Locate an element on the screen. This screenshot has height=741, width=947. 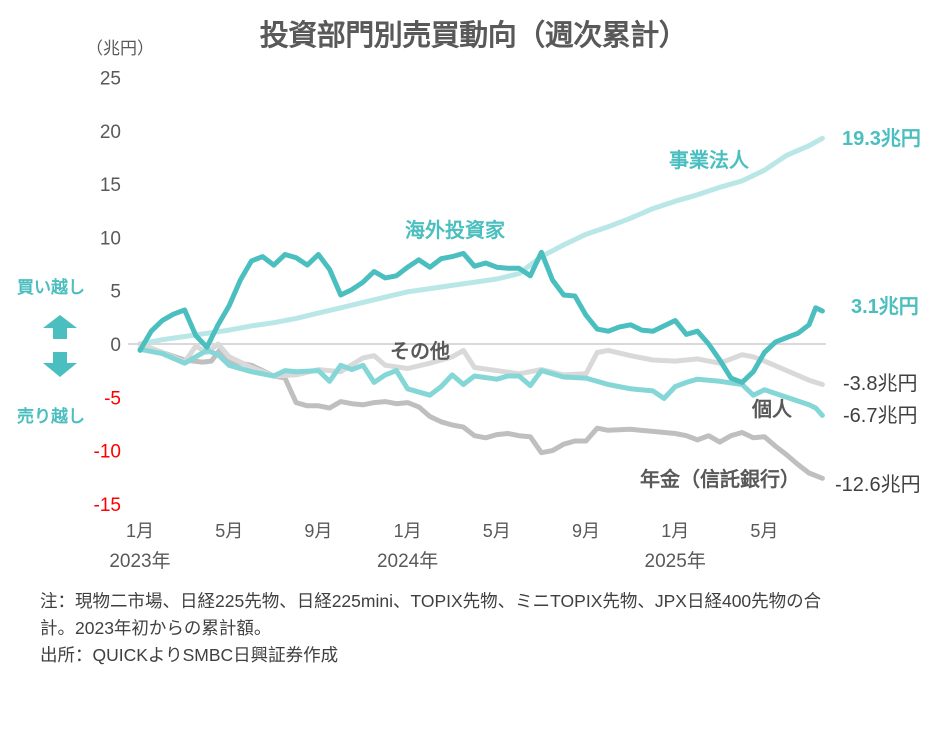
footnote-line: 計。2023年初からの累計額。 is located at coordinates (156, 628).